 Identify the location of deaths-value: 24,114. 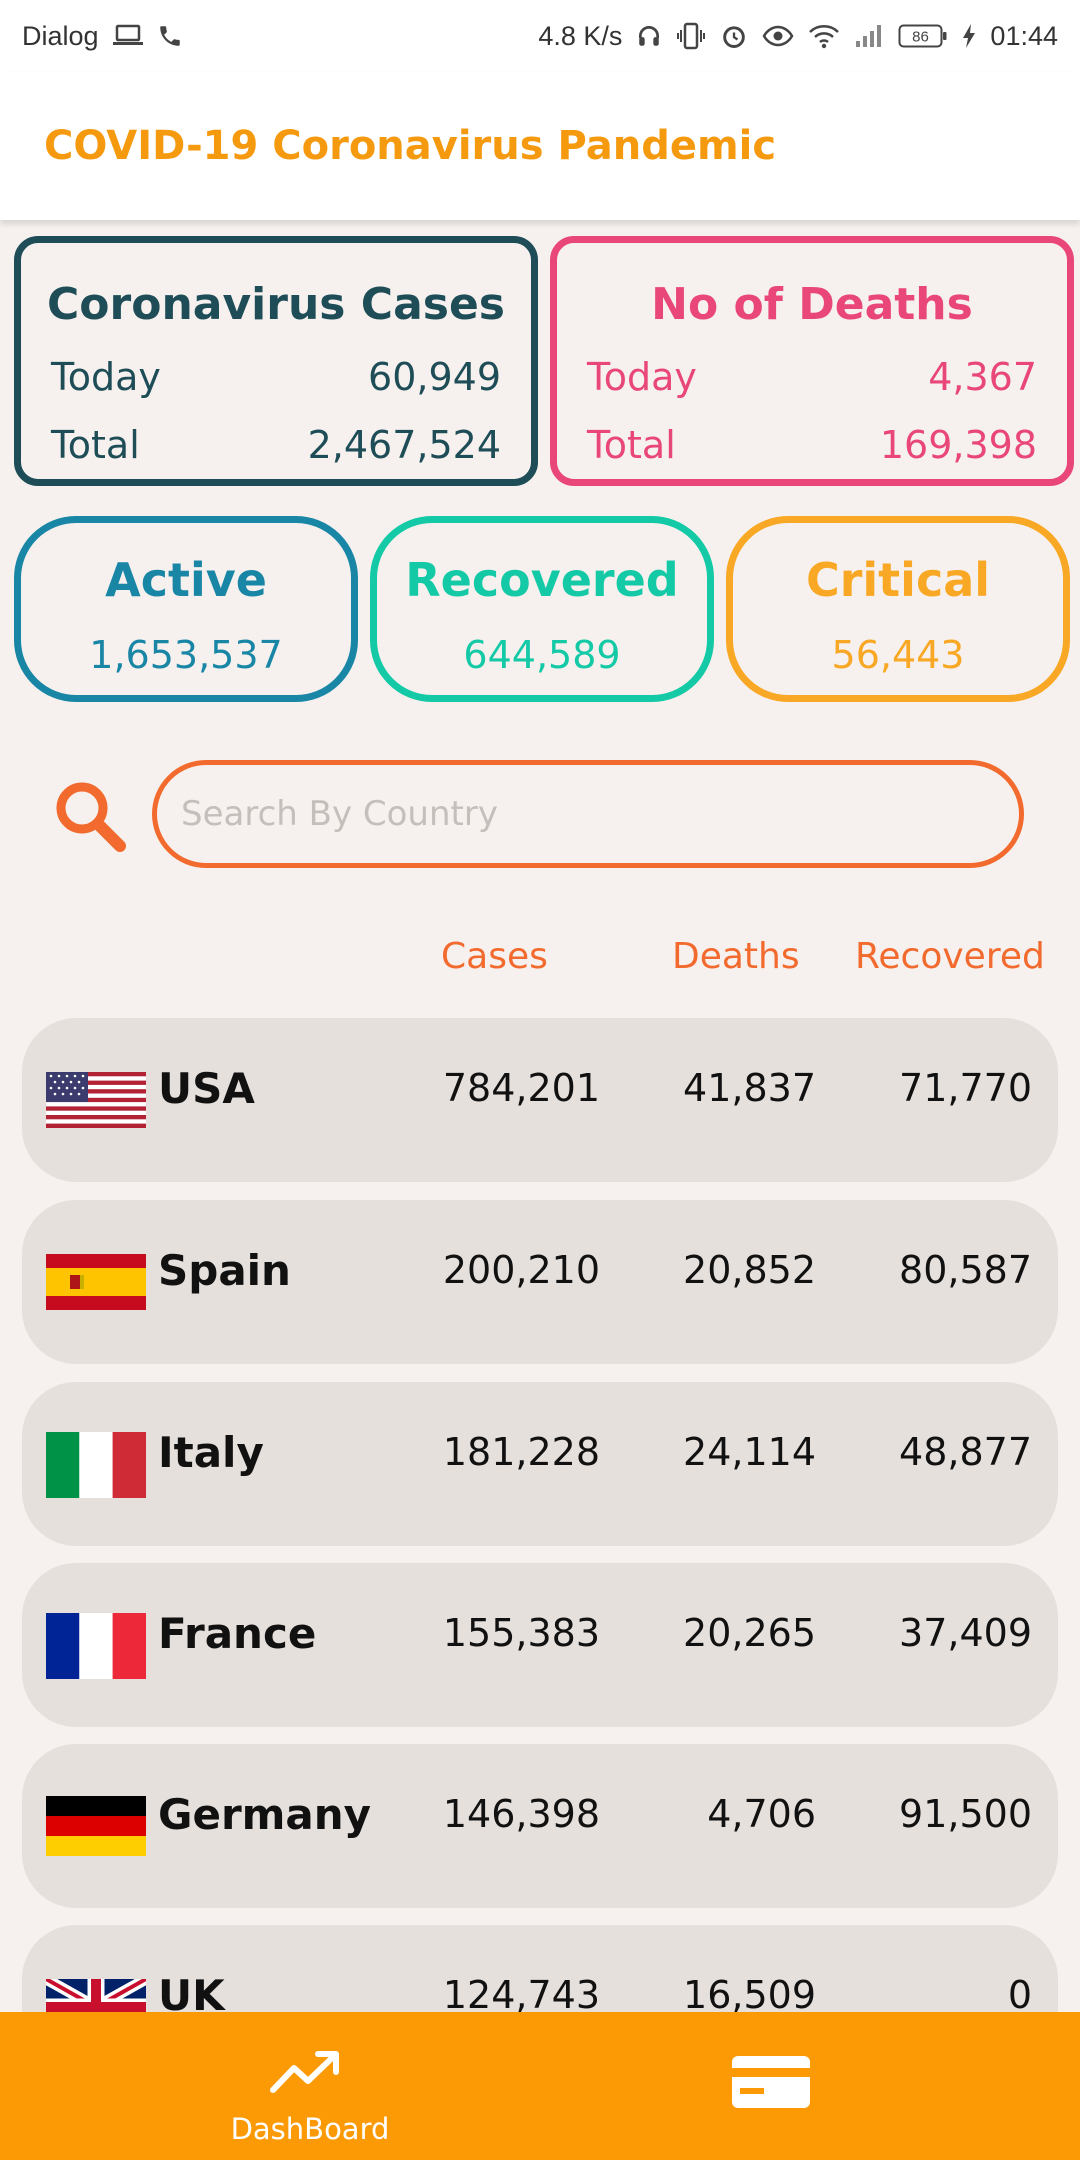
(749, 1452).